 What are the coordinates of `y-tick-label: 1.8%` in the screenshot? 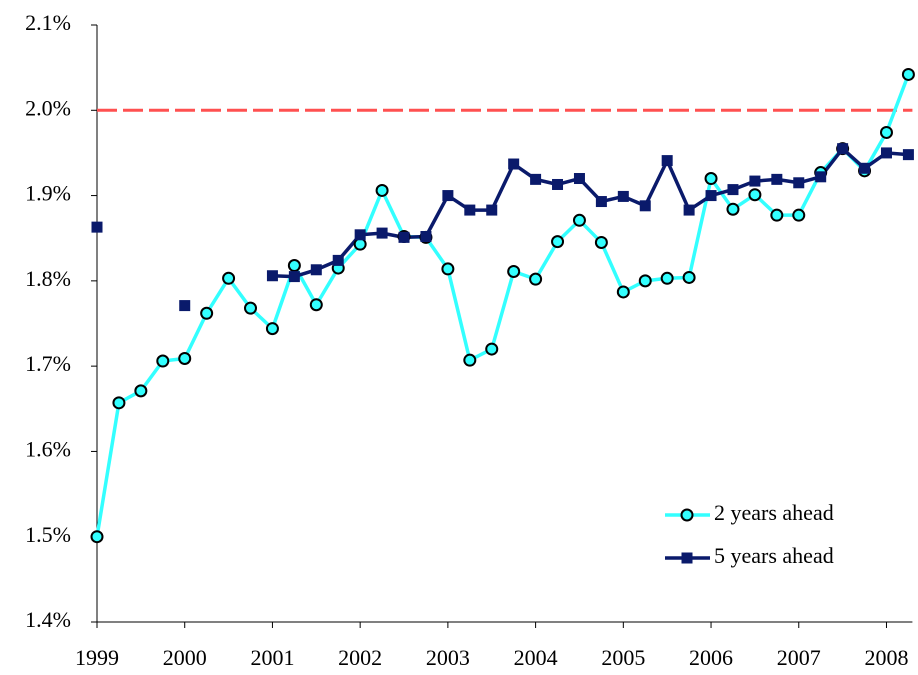 It's located at (48, 278).